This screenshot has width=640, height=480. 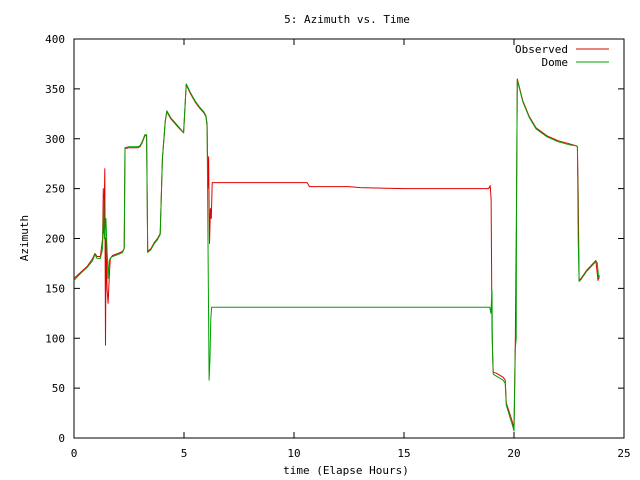 What do you see at coordinates (55, 288) in the screenshot?
I see `y-tick-label: 150` at bounding box center [55, 288].